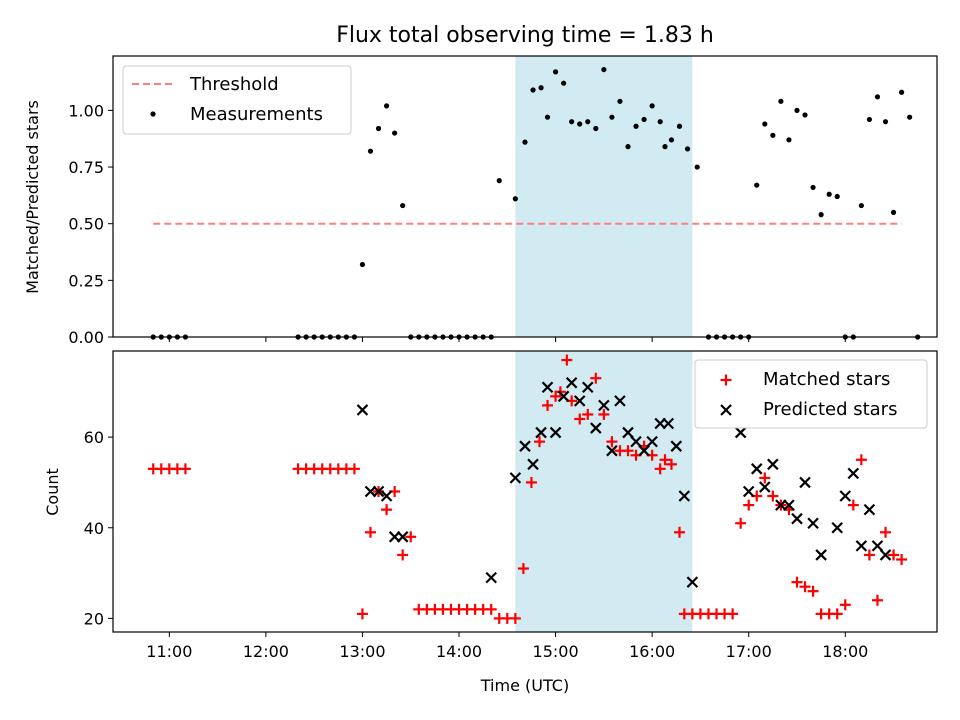 The width and height of the screenshot is (960, 720). Describe the element at coordinates (652, 651) in the screenshot. I see `x-tick-label: 16:00` at that location.